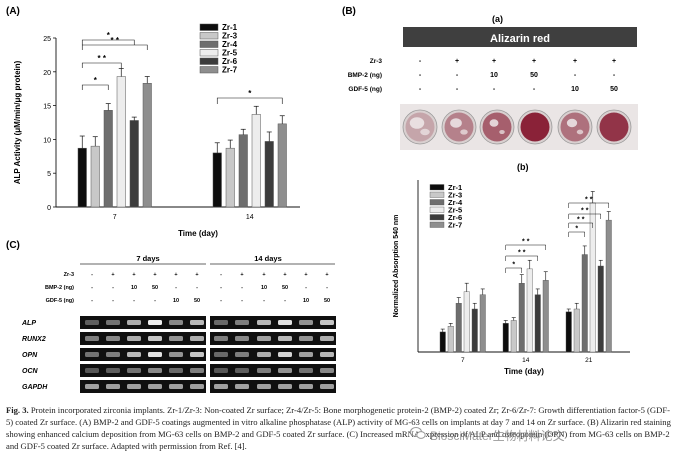 This screenshot has width=680, height=461. I want to click on factor-cell: 10, so click(494, 75).